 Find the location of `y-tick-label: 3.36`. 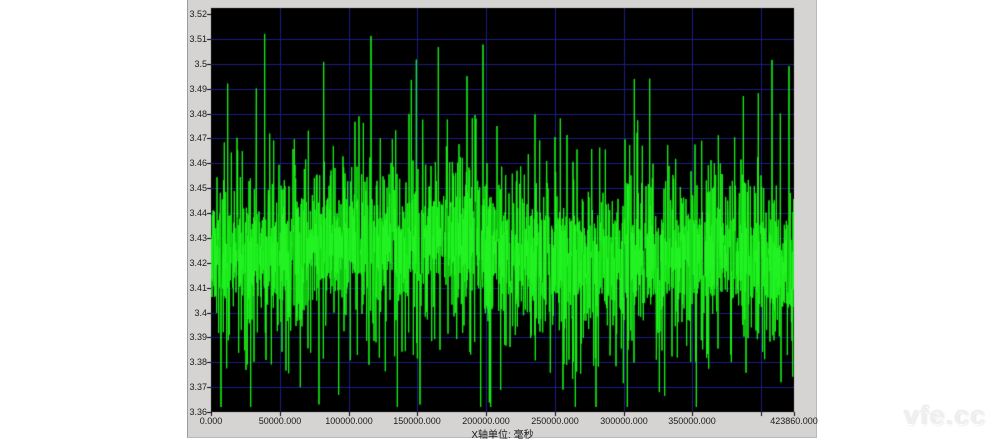

y-tick-label: 3.36 is located at coordinates (198, 412).